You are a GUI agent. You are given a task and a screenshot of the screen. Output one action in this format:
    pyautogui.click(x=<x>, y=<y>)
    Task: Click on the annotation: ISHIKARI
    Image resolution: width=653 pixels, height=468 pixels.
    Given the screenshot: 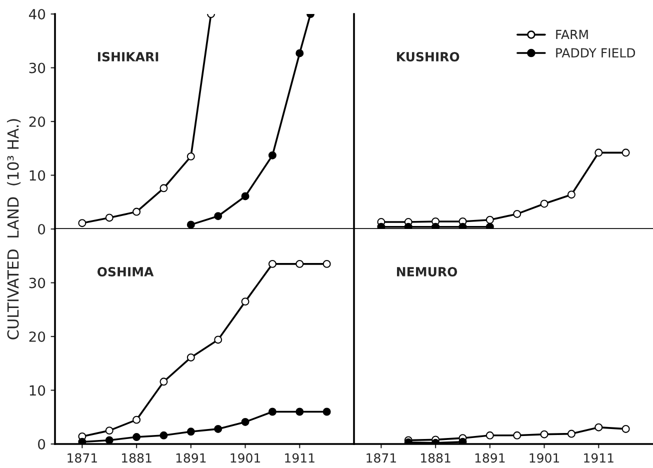 What is the action you would take?
    pyautogui.click(x=128, y=57)
    